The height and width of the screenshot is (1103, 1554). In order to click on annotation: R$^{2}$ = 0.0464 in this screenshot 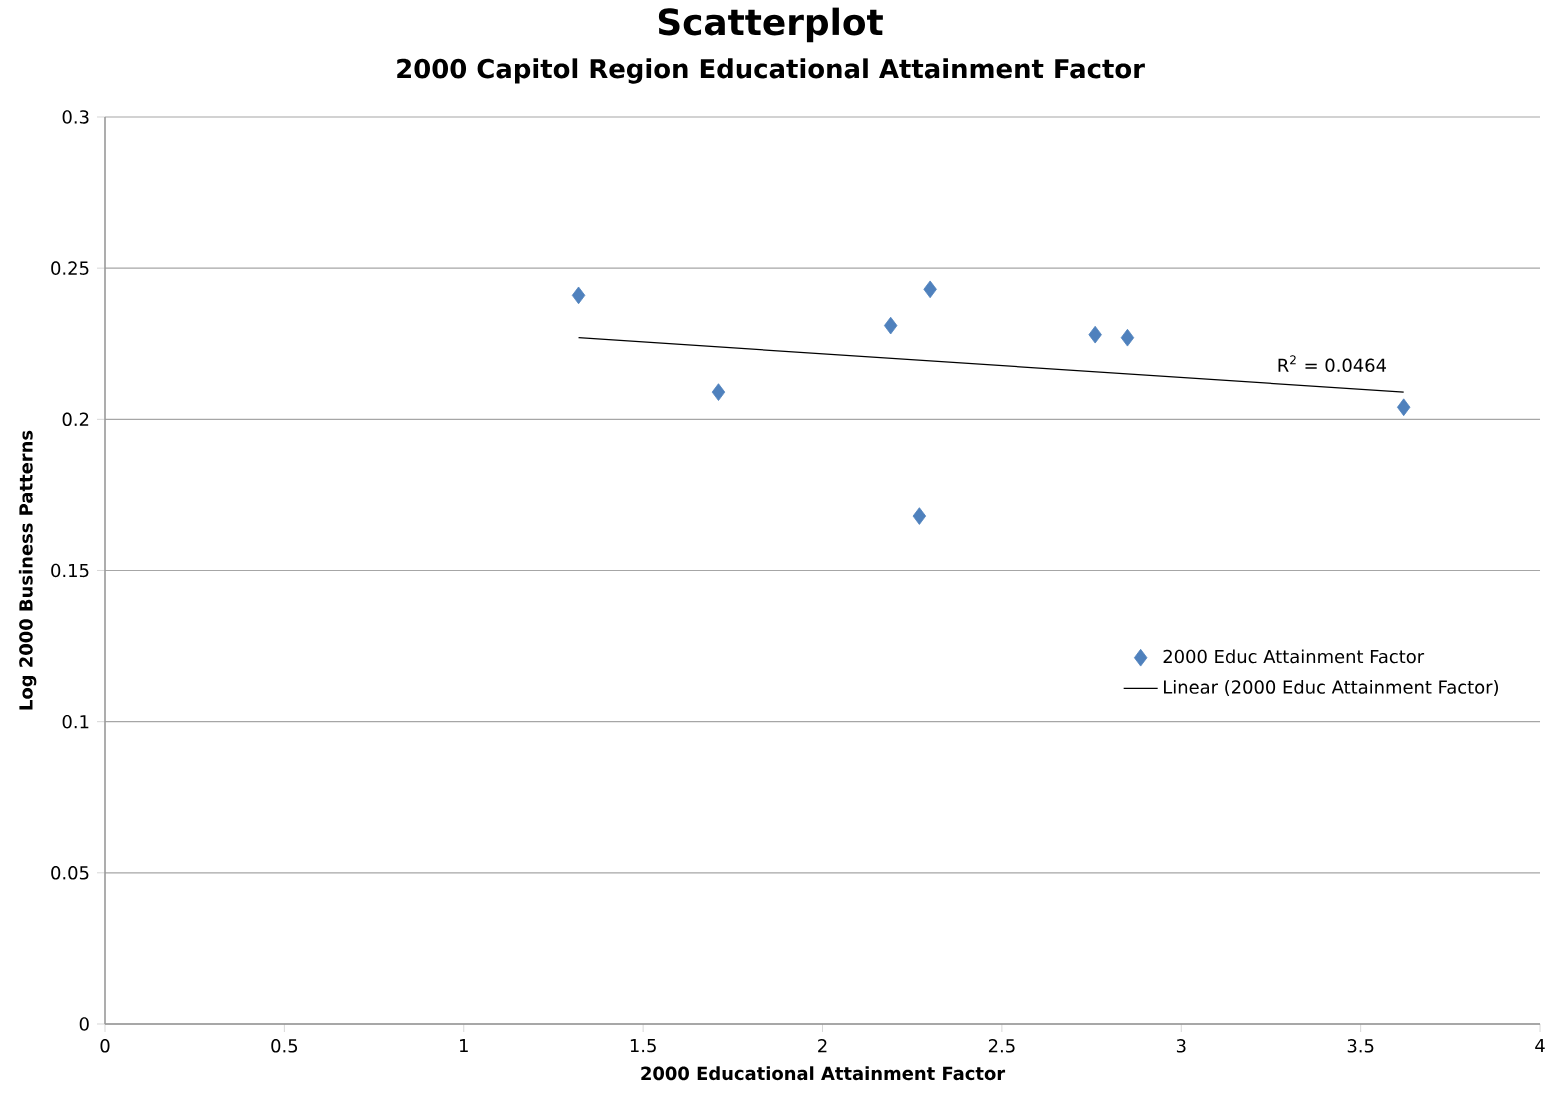, I will do `click(1332, 364)`.